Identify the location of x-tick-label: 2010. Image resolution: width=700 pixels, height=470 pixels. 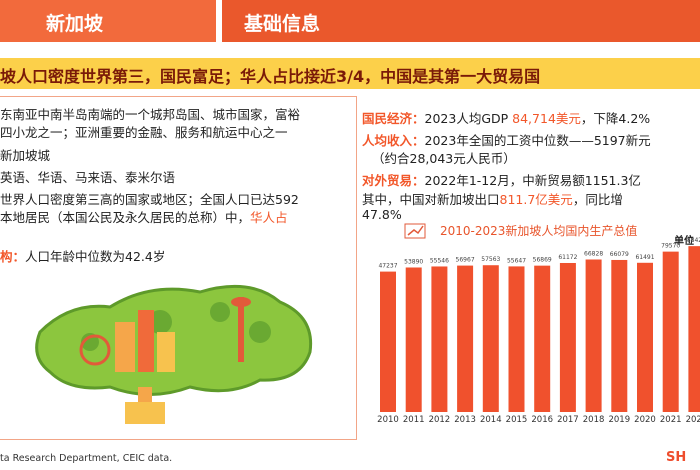
(388, 420).